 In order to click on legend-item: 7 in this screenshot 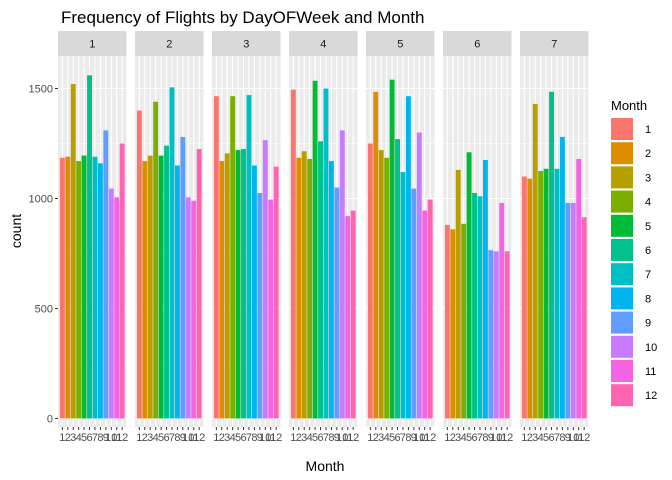, I will do `click(631, 274)`.